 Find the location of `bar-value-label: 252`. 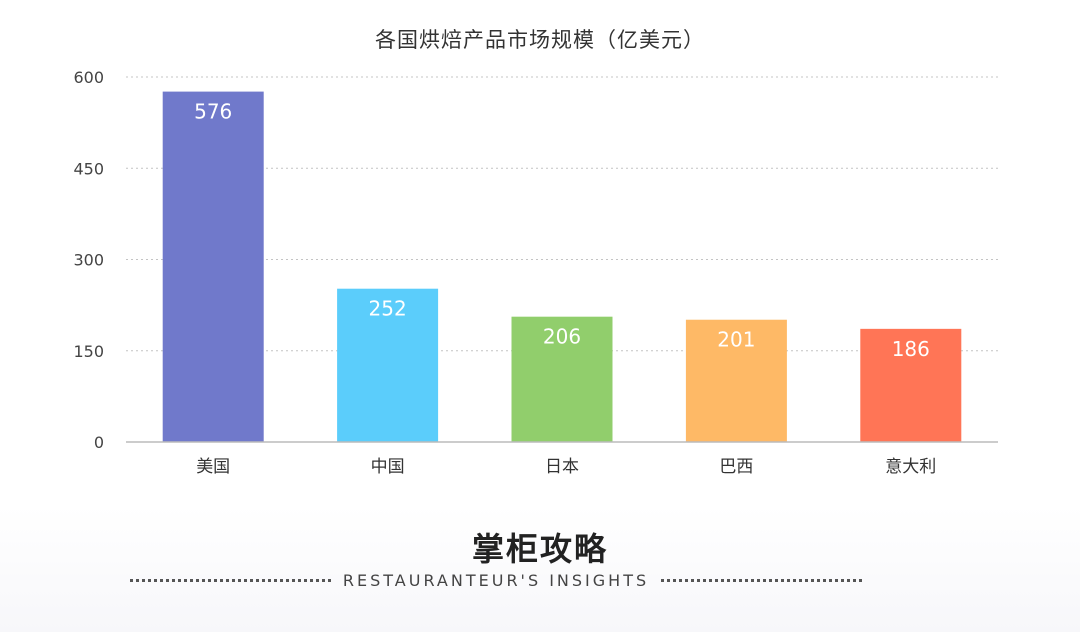

bar-value-label: 252 is located at coordinates (388, 309).